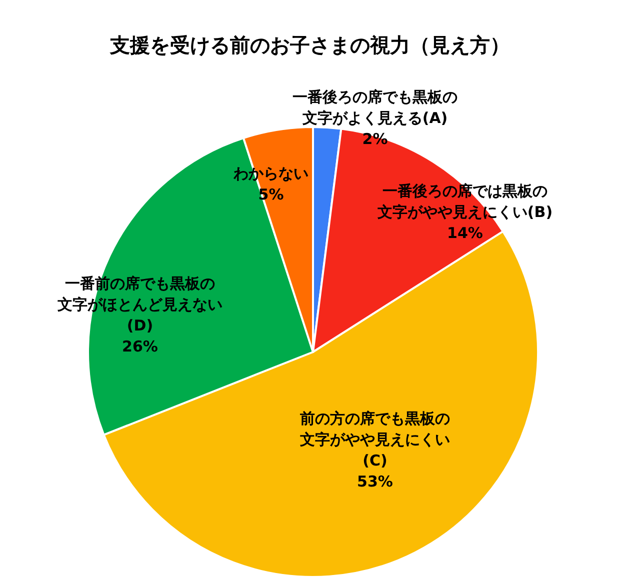  I want to click on slice-label: わからない, so click(270, 173).